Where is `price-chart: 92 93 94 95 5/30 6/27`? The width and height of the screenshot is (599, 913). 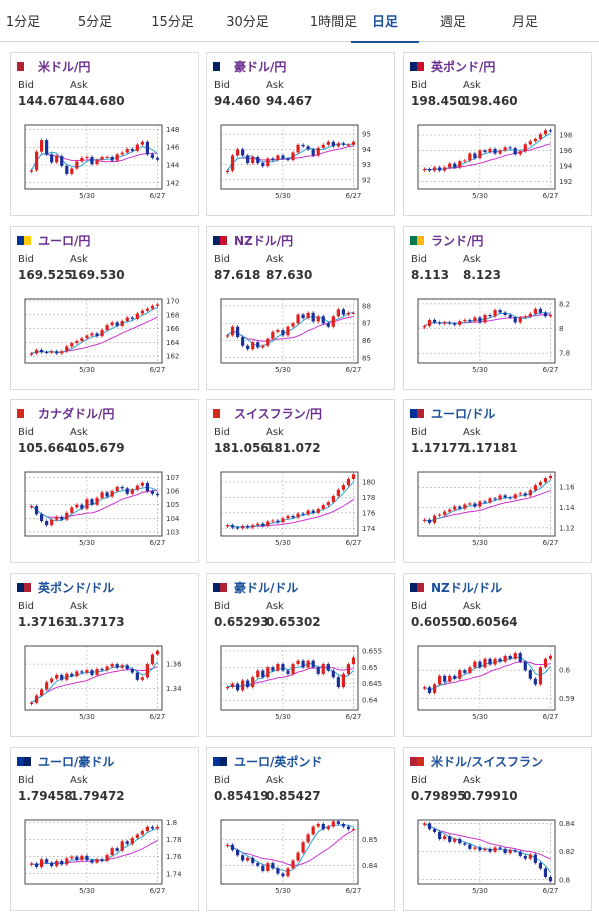 price-chart: 92 93 94 95 5/30 6/27 is located at coordinates (301, 168).